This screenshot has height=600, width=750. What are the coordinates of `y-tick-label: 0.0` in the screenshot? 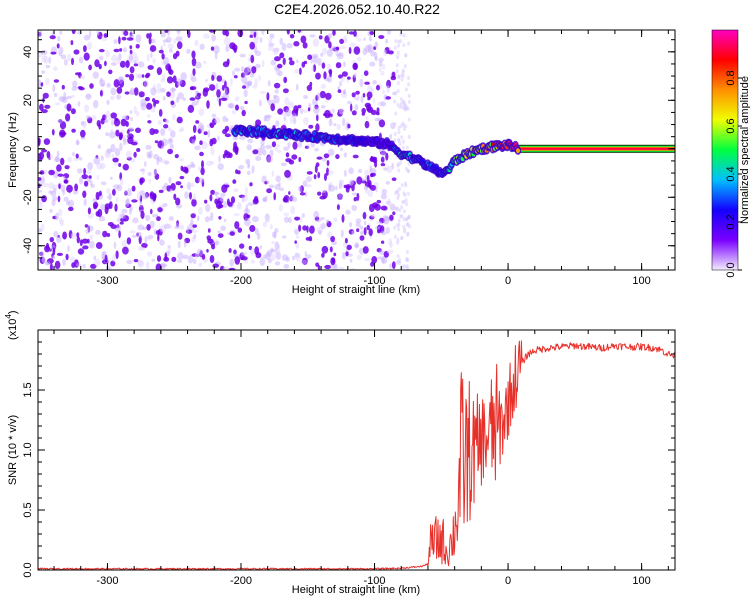 It's located at (28, 569).